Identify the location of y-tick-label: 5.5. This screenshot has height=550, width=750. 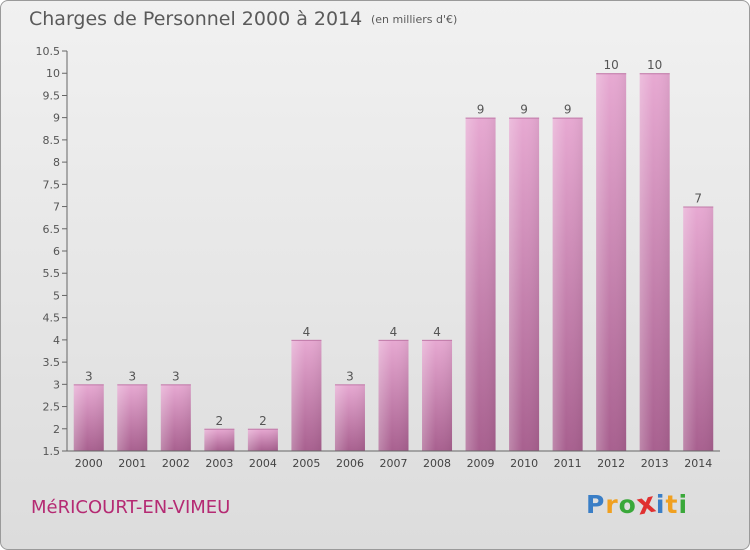
(52, 273).